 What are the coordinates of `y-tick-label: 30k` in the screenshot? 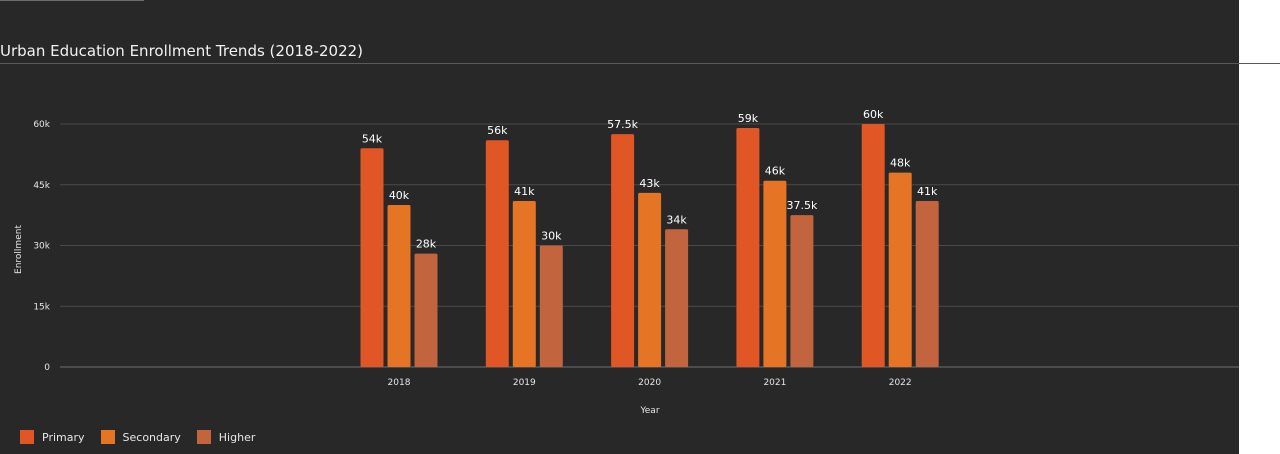 It's located at (41, 247).